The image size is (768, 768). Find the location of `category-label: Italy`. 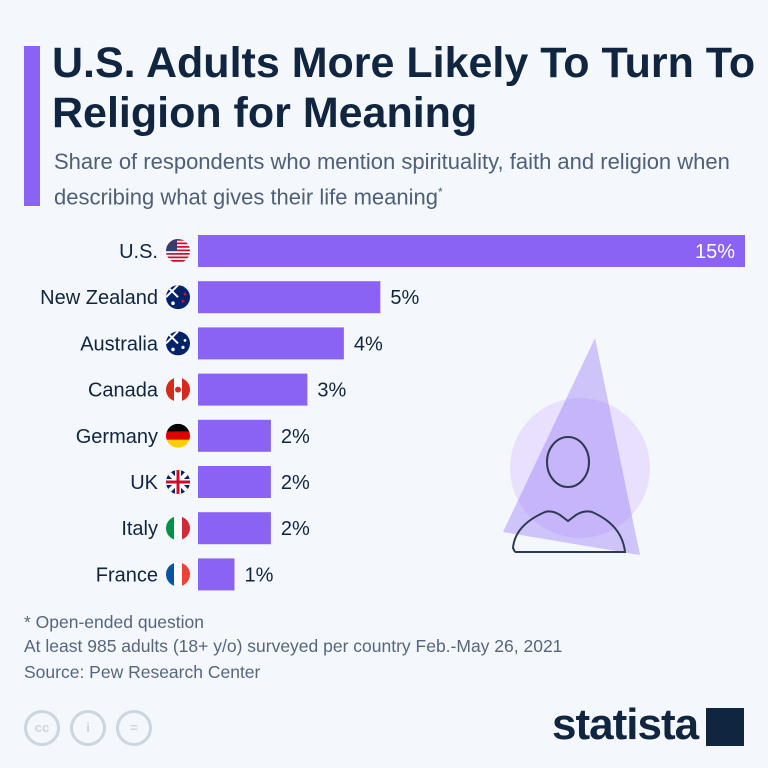

category-label: Italy is located at coordinates (139, 529).